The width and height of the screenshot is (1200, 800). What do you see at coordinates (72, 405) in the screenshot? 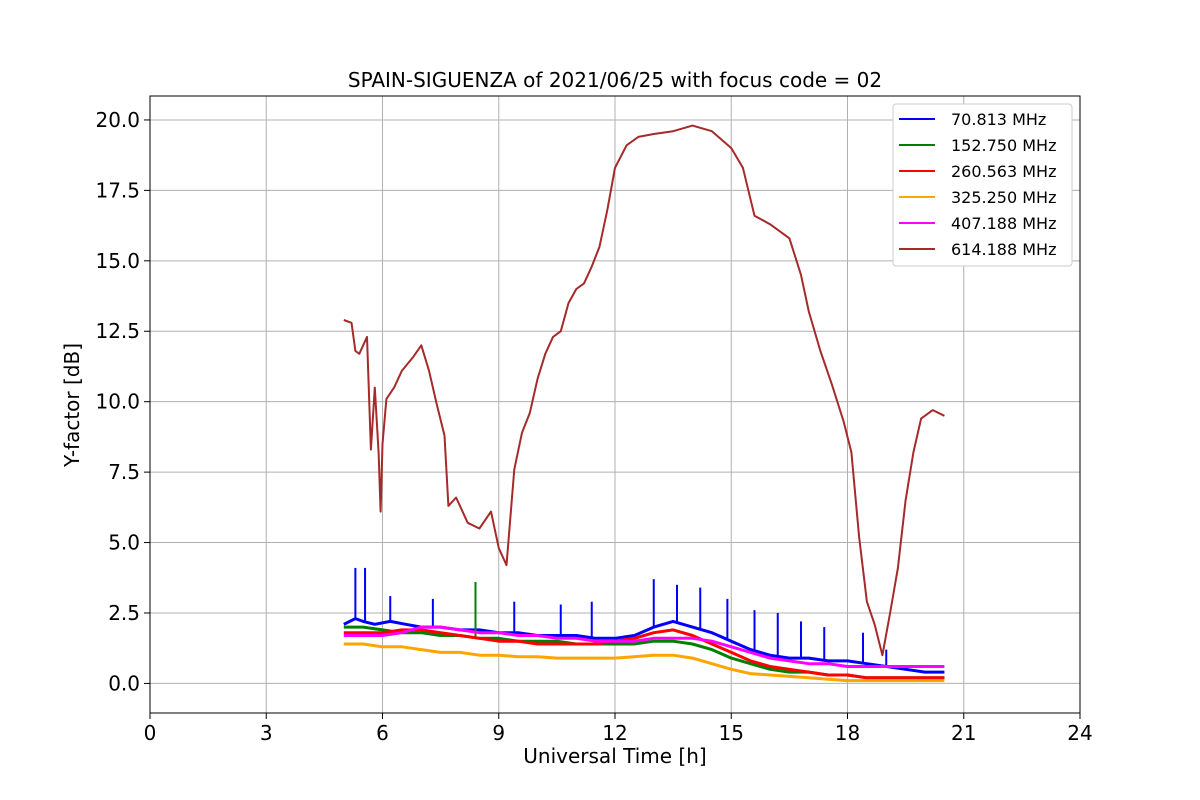
I see `y-axis-label: Y-factor [dB]` at bounding box center [72, 405].